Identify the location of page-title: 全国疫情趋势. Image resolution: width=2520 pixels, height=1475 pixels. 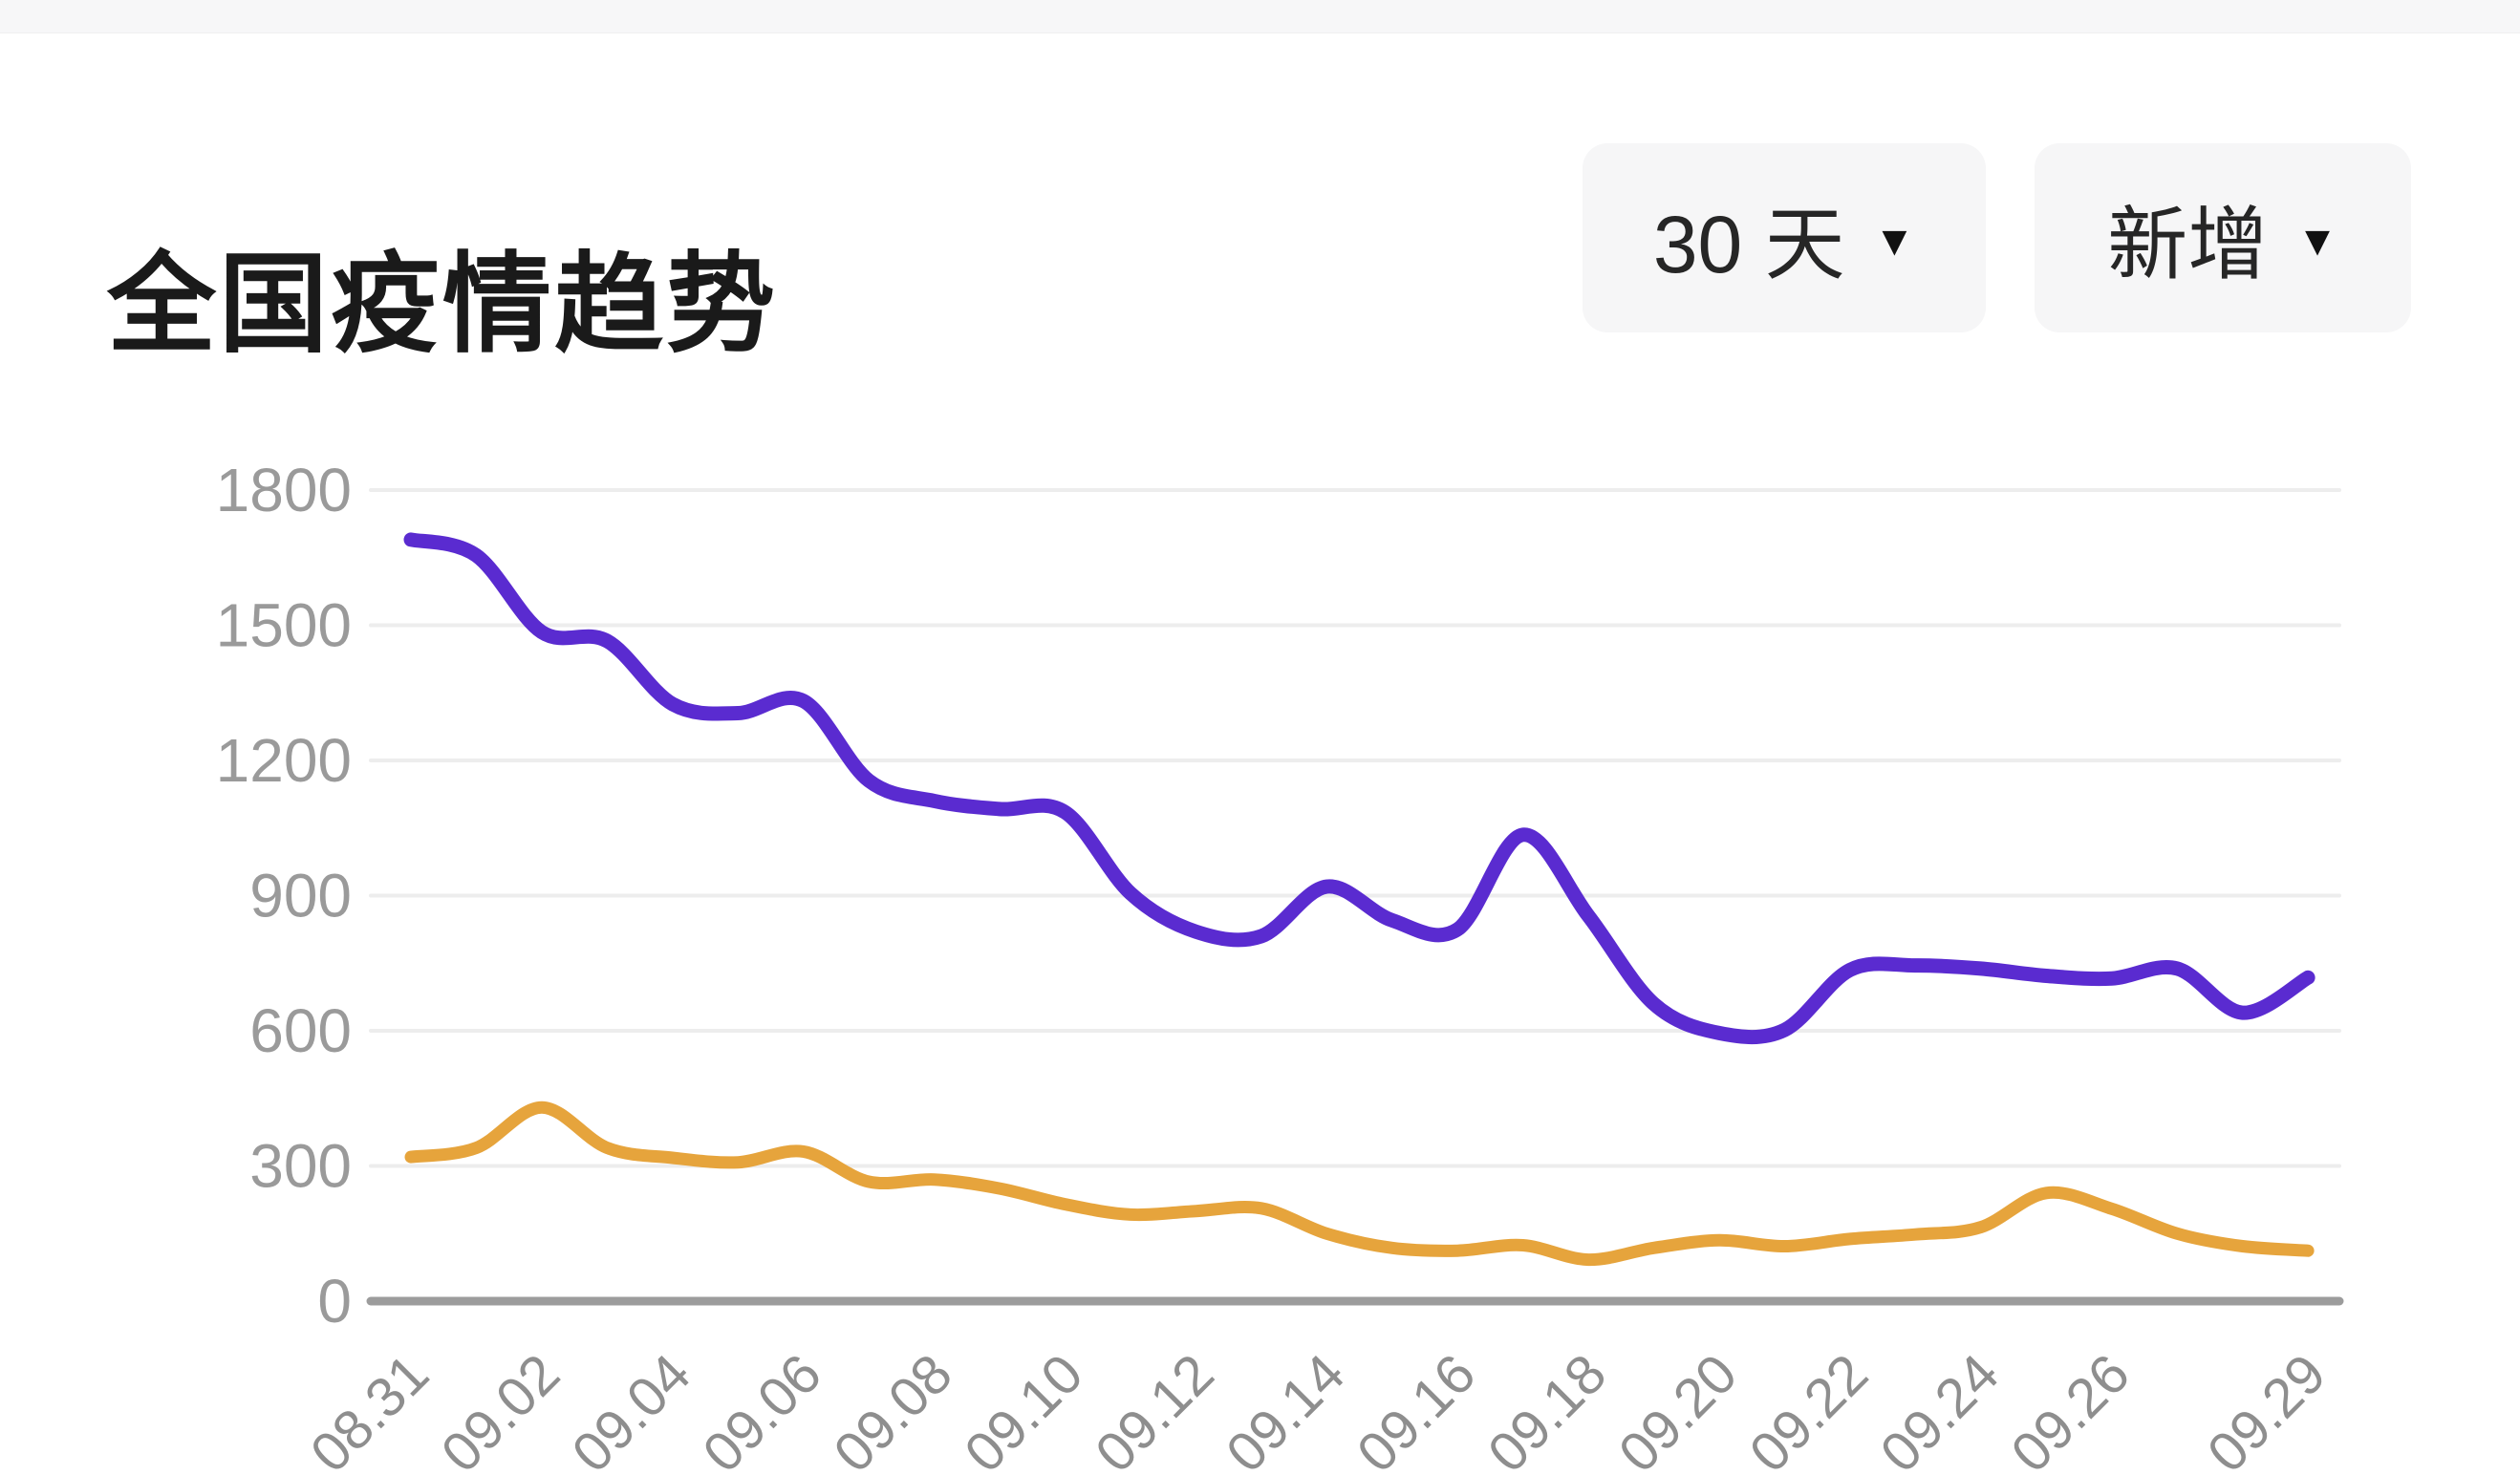
(443, 306).